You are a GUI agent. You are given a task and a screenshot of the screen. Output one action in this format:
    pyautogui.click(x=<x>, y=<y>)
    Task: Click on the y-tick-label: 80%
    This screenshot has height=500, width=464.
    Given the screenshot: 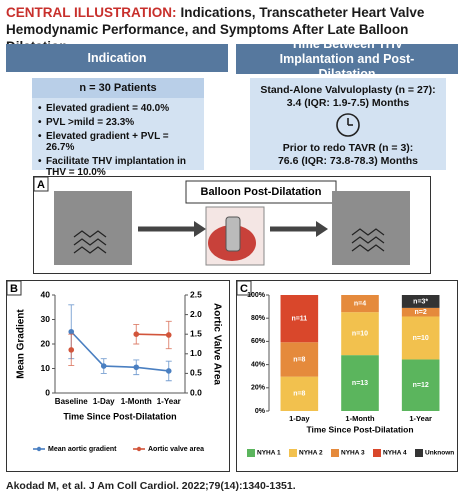 What is the action you would take?
    pyautogui.click(x=258, y=318)
    